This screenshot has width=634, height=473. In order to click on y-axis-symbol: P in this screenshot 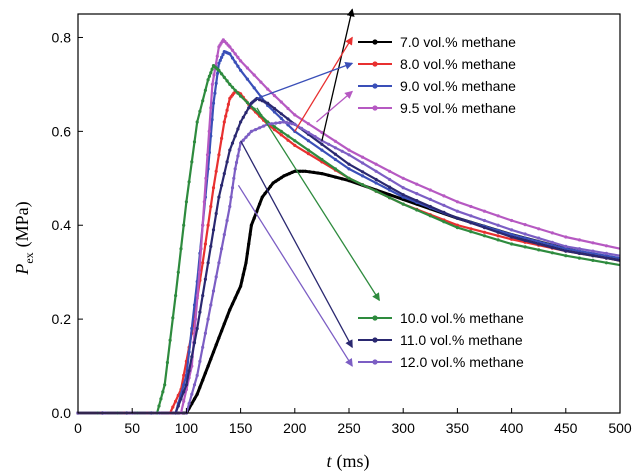, I will do `click(22, 270)`.